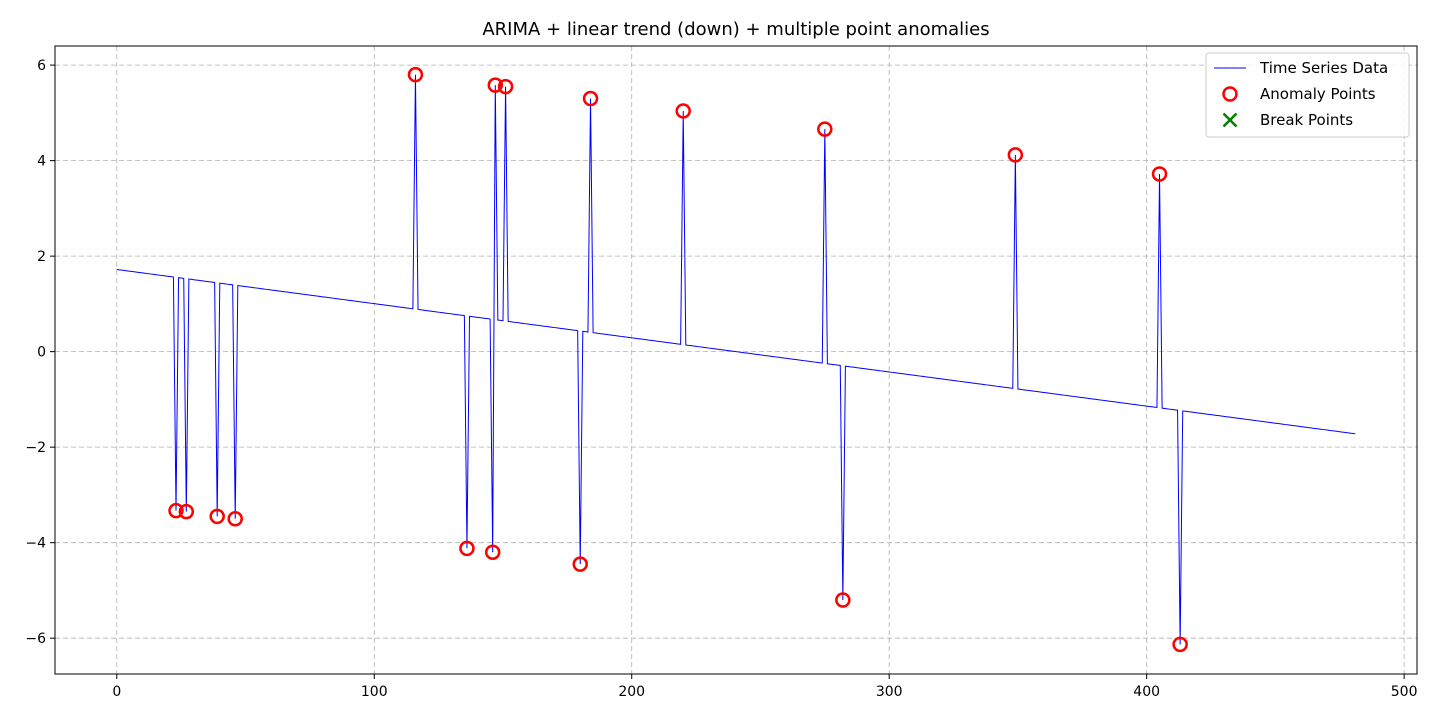  I want to click on legend-box, so click(1307, 95).